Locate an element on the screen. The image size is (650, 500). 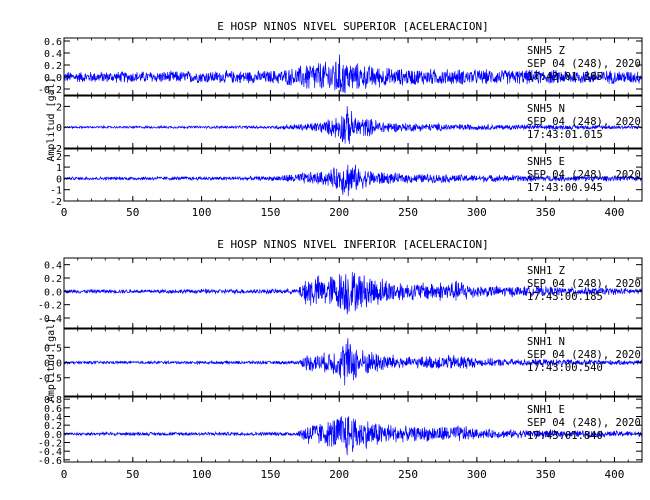
trace-annotation: SNH5 Z is located at coordinates (546, 51).